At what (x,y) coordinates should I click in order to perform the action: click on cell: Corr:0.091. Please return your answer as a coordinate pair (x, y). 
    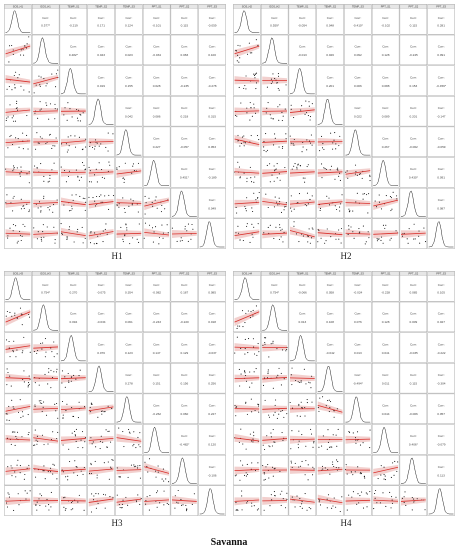
    Looking at the image, I should click on (441, 172).